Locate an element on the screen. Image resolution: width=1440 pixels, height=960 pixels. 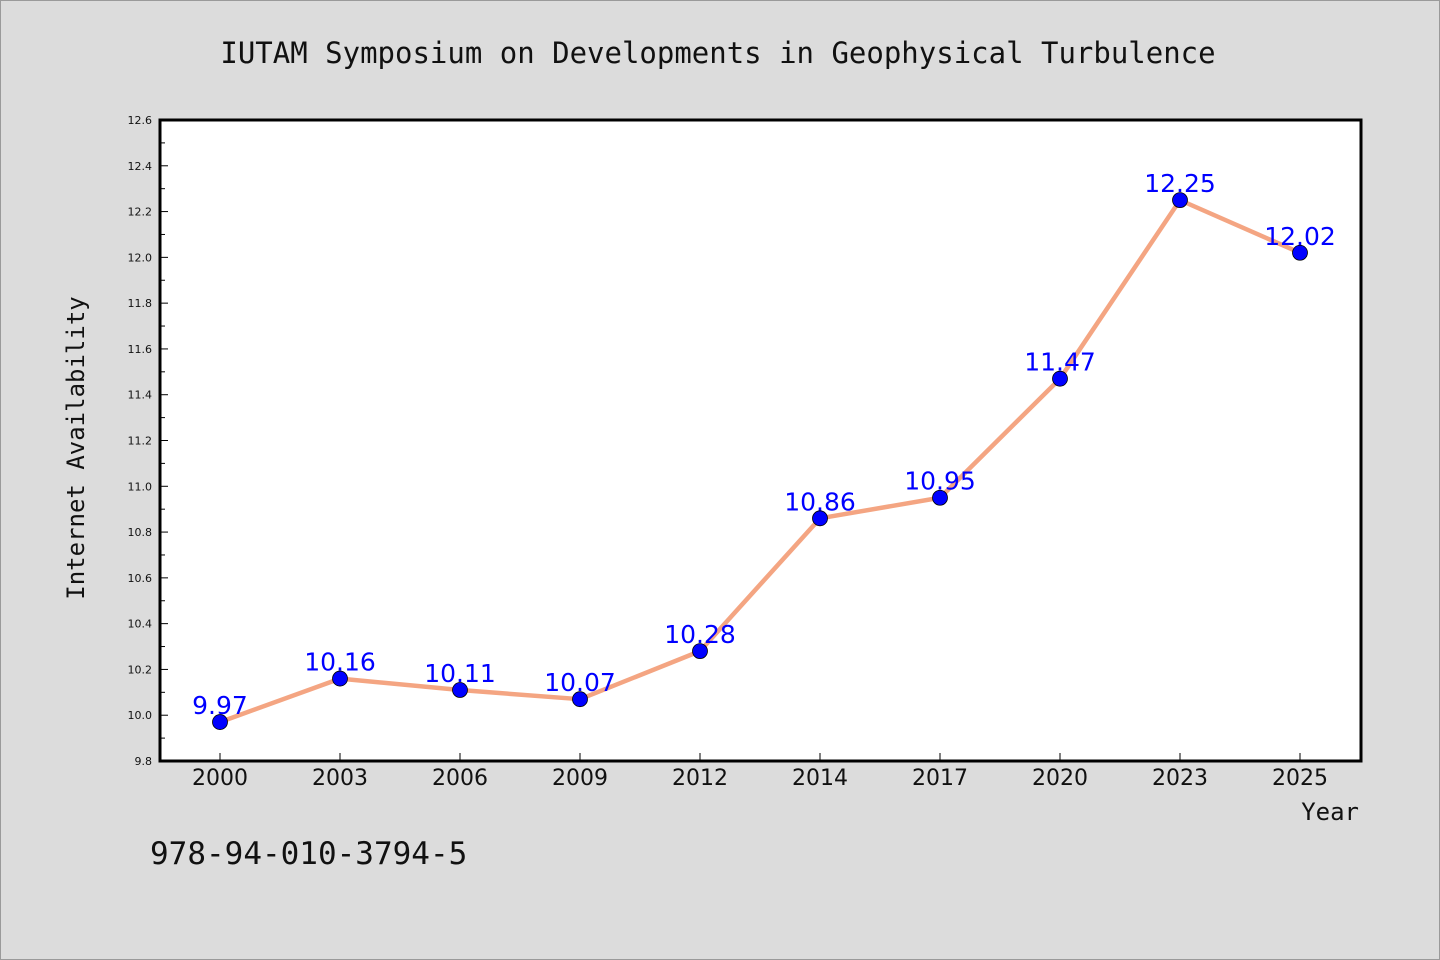
footer-code: 978-94-010-3794-5 is located at coordinates (308, 854).